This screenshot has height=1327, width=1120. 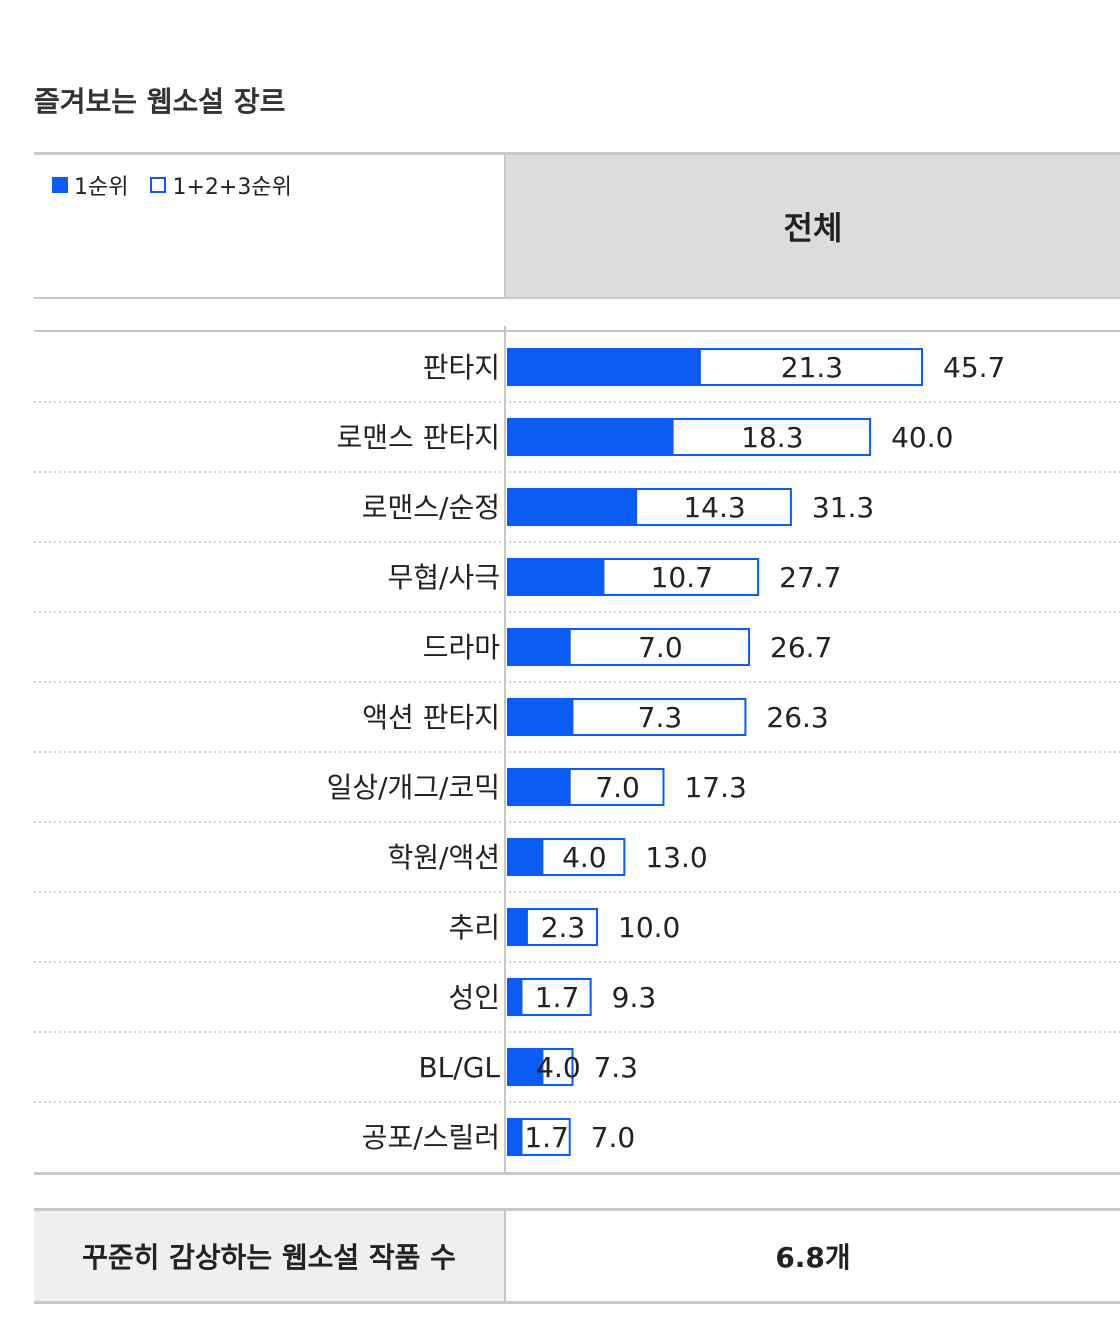 I want to click on category-label: 공포/스릴러, so click(x=431, y=1137).